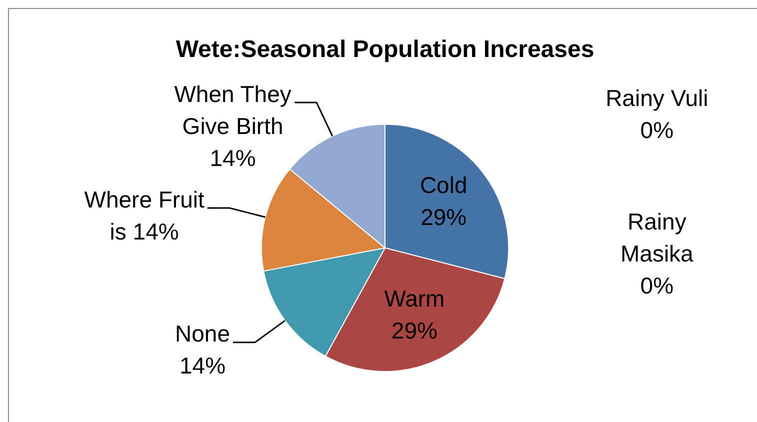 The height and width of the screenshot is (422, 757). I want to click on slice-label: None, so click(202, 333).